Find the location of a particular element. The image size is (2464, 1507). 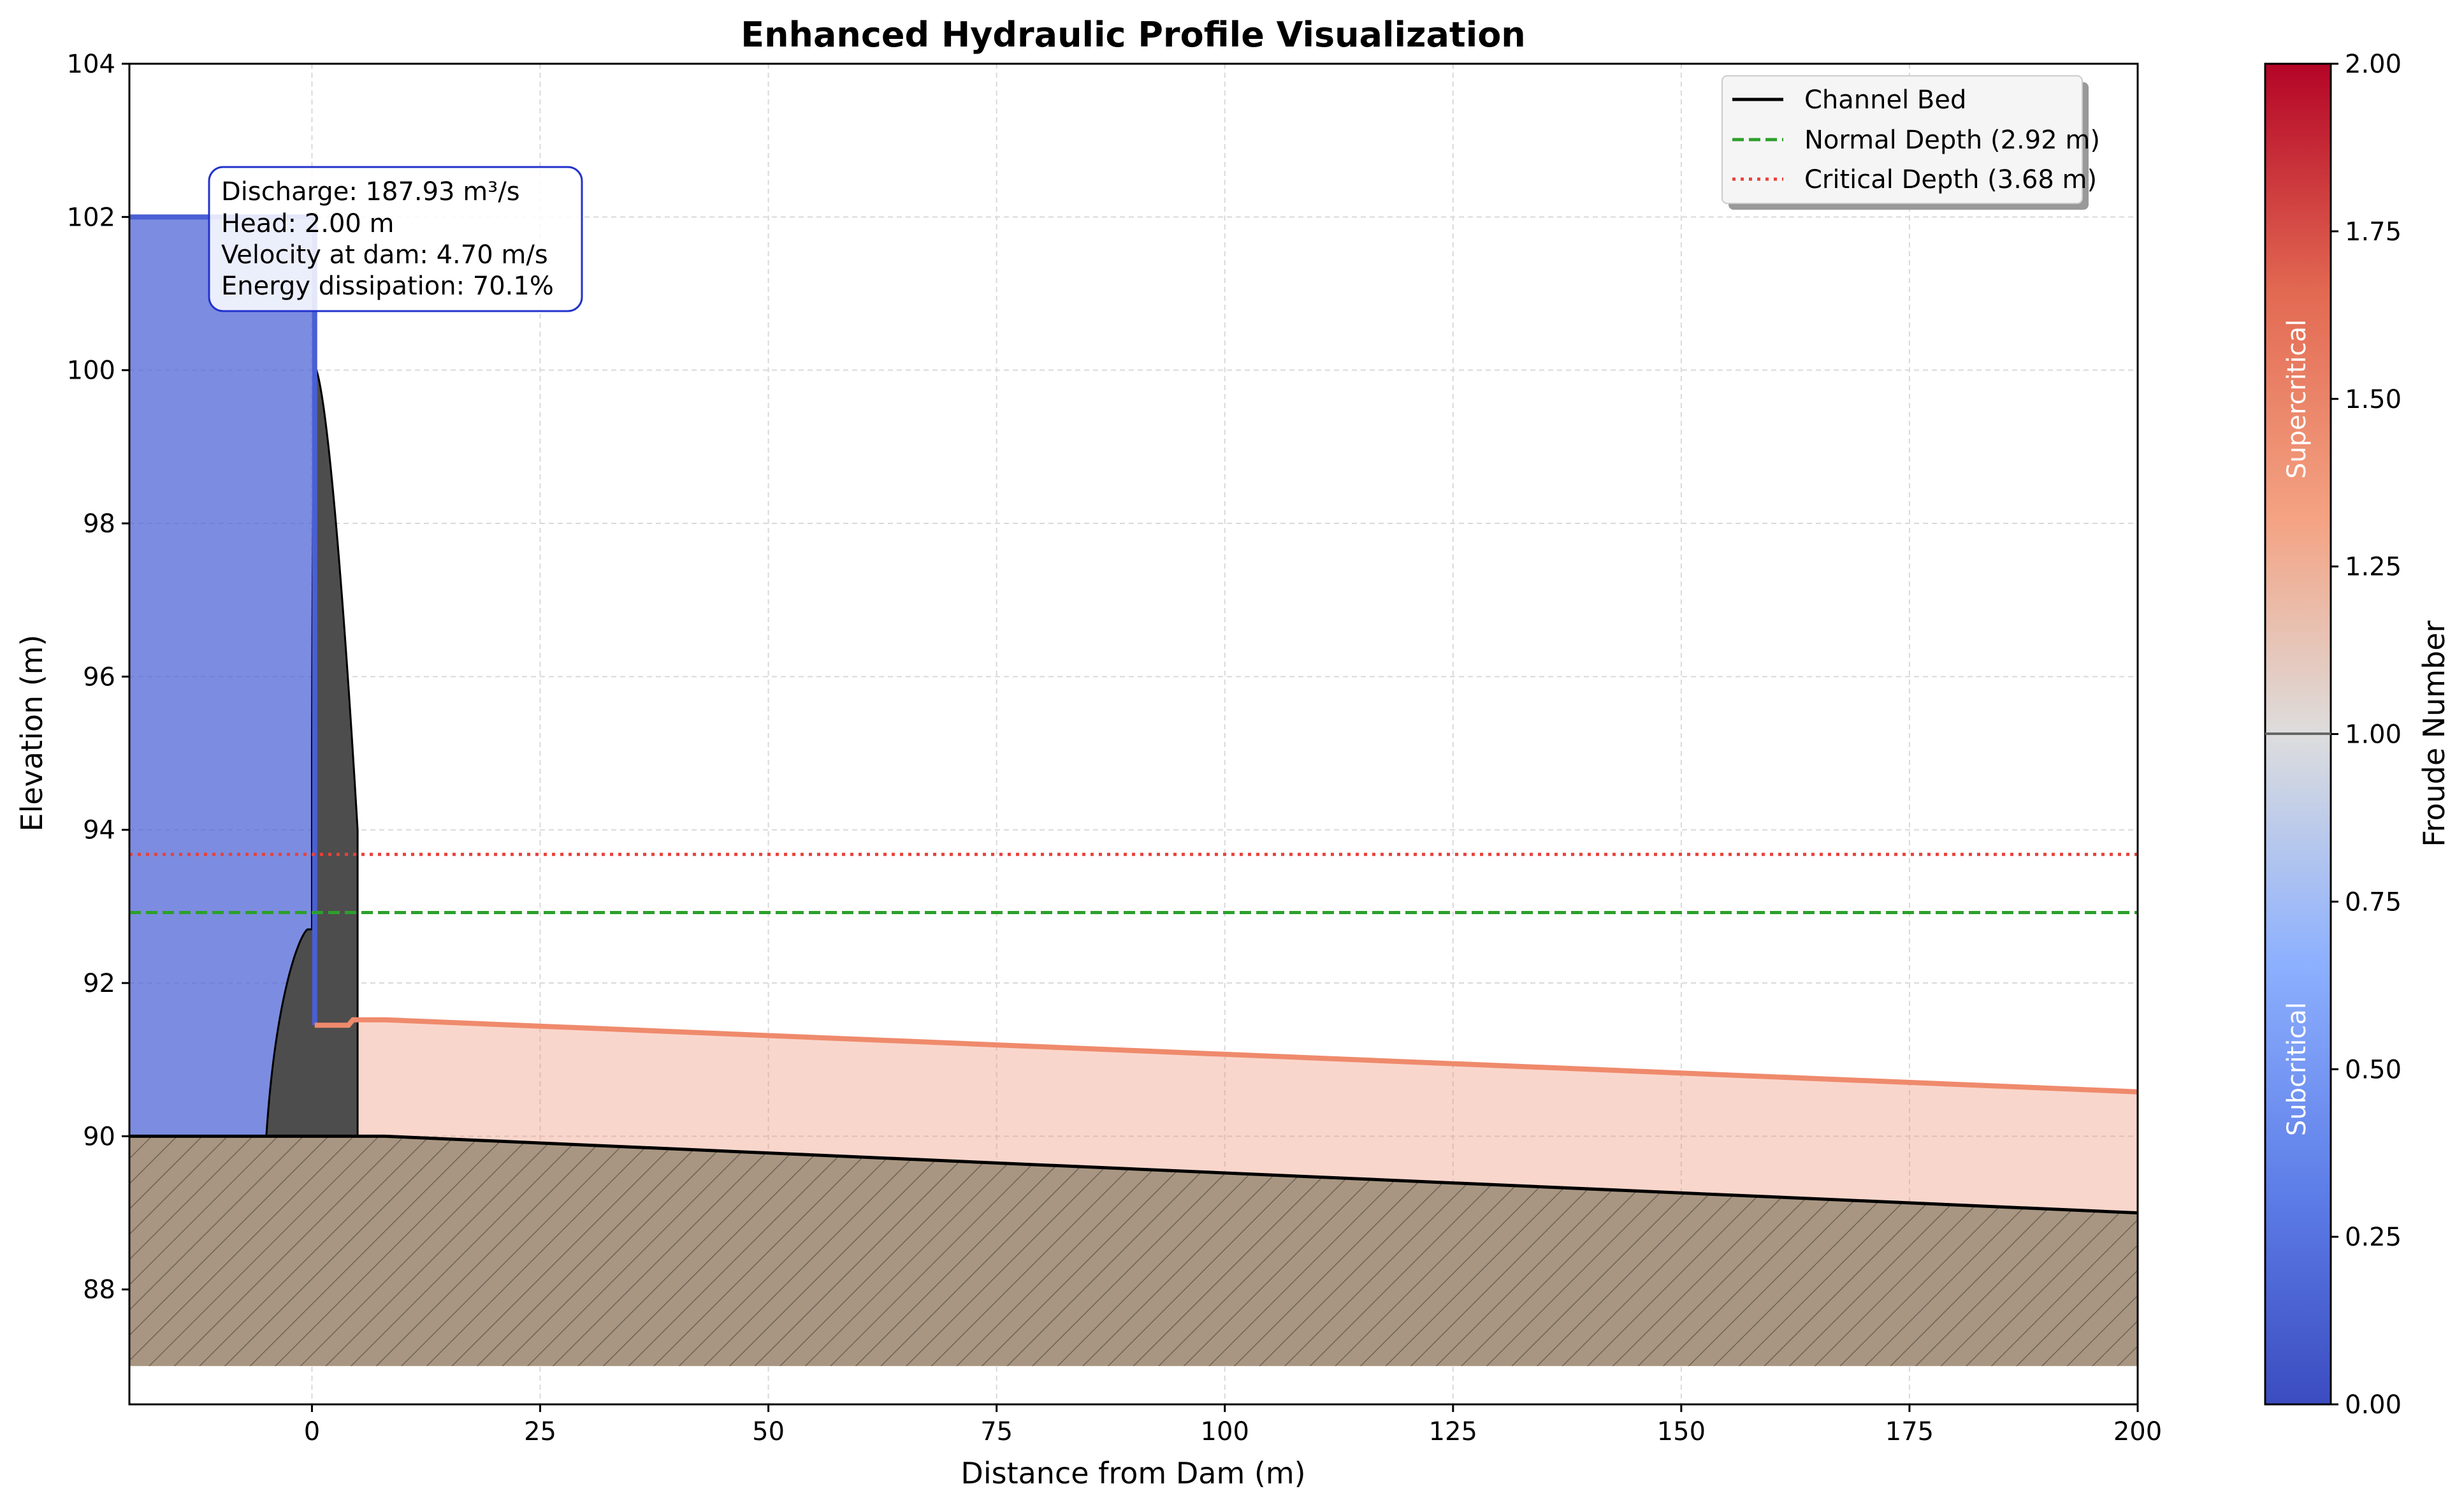

y-tick-label: 96 is located at coordinates (99, 677).